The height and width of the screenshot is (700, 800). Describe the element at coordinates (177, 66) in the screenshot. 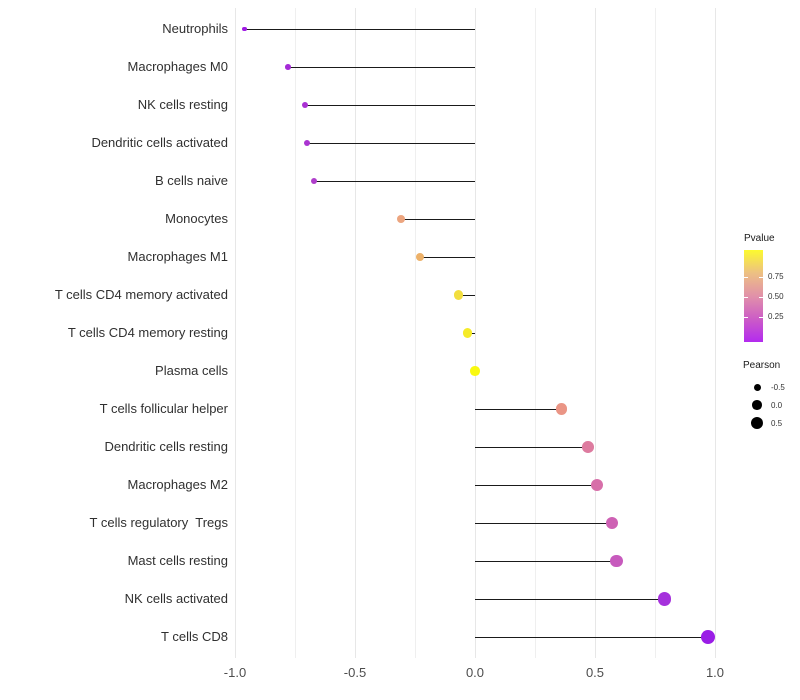

I see `y-axis-label: Macrophages M0` at that location.